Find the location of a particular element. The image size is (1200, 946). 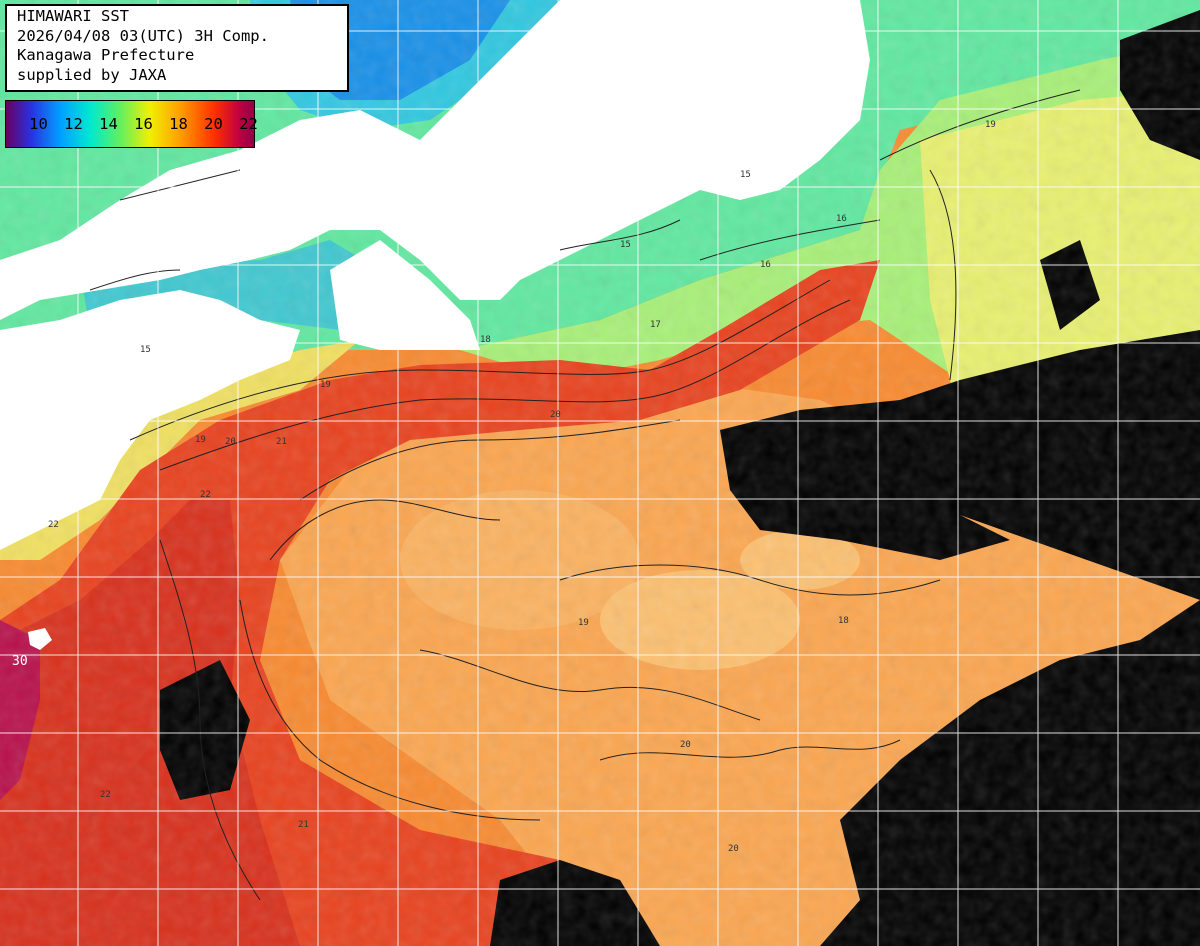

color-scale-labels: 10 12 14 16 18 20 22 is located at coordinates (143, 124).